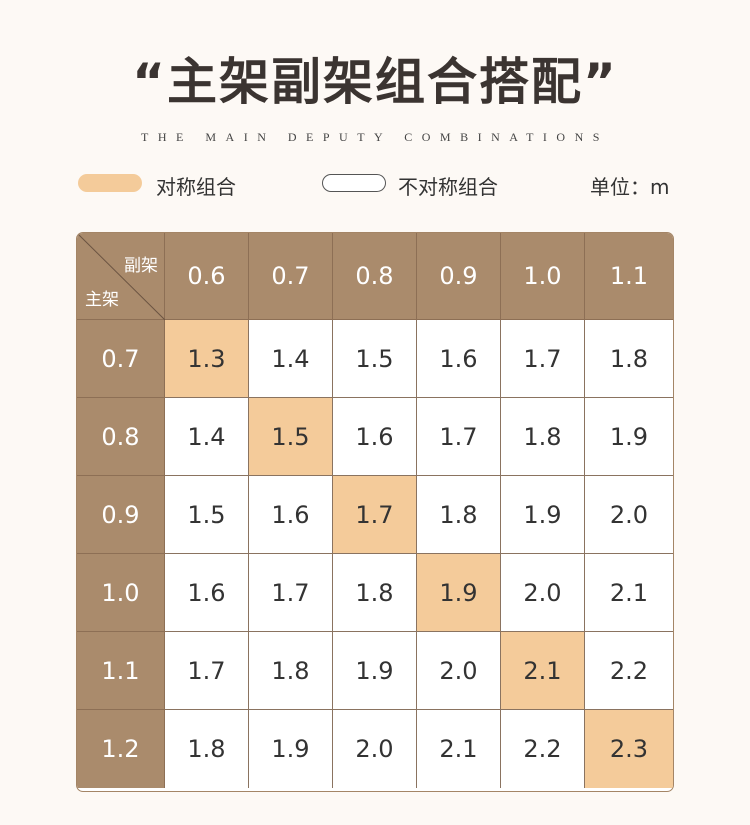 Image resolution: width=750 pixels, height=825 pixels. I want to click on table-row: 0.9 1.5 1.6 1.7 1.8 1.9 2.0, so click(375, 515).